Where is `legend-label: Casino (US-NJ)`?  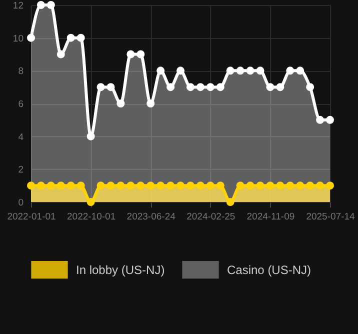
legend-label: Casino (US-NJ) is located at coordinates (269, 269).